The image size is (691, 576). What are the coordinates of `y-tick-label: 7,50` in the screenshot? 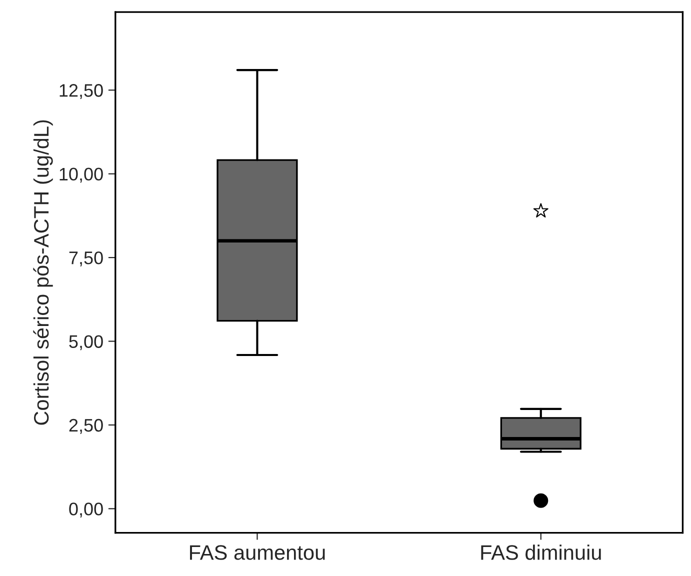 It's located at (86, 258).